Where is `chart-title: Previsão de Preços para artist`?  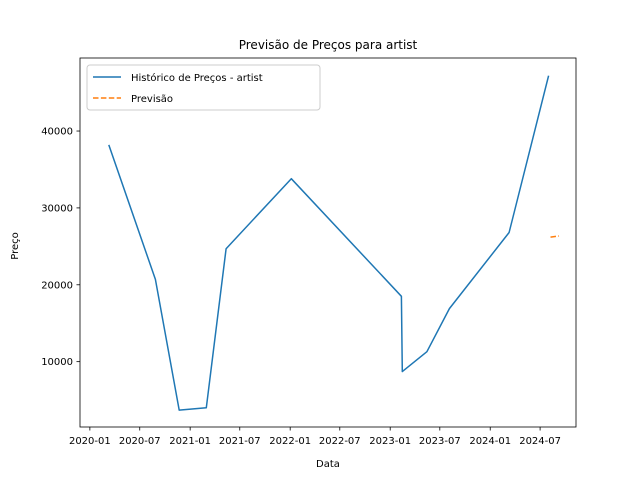
chart-title: Previsão de Preços para artist is located at coordinates (328, 45).